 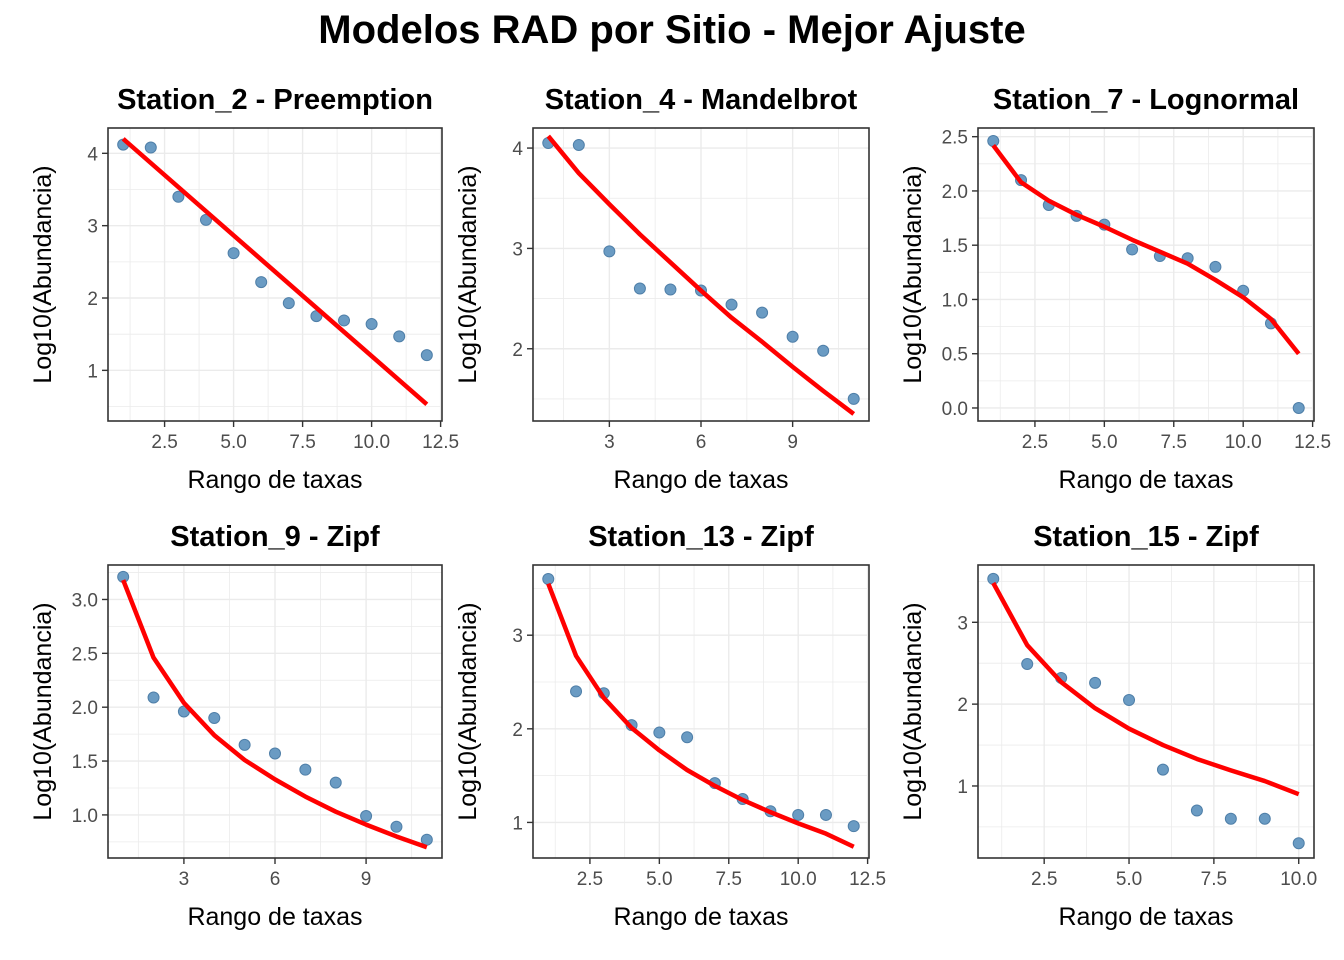 I want to click on y-tick-label: 2.0, so click(x=955, y=192).